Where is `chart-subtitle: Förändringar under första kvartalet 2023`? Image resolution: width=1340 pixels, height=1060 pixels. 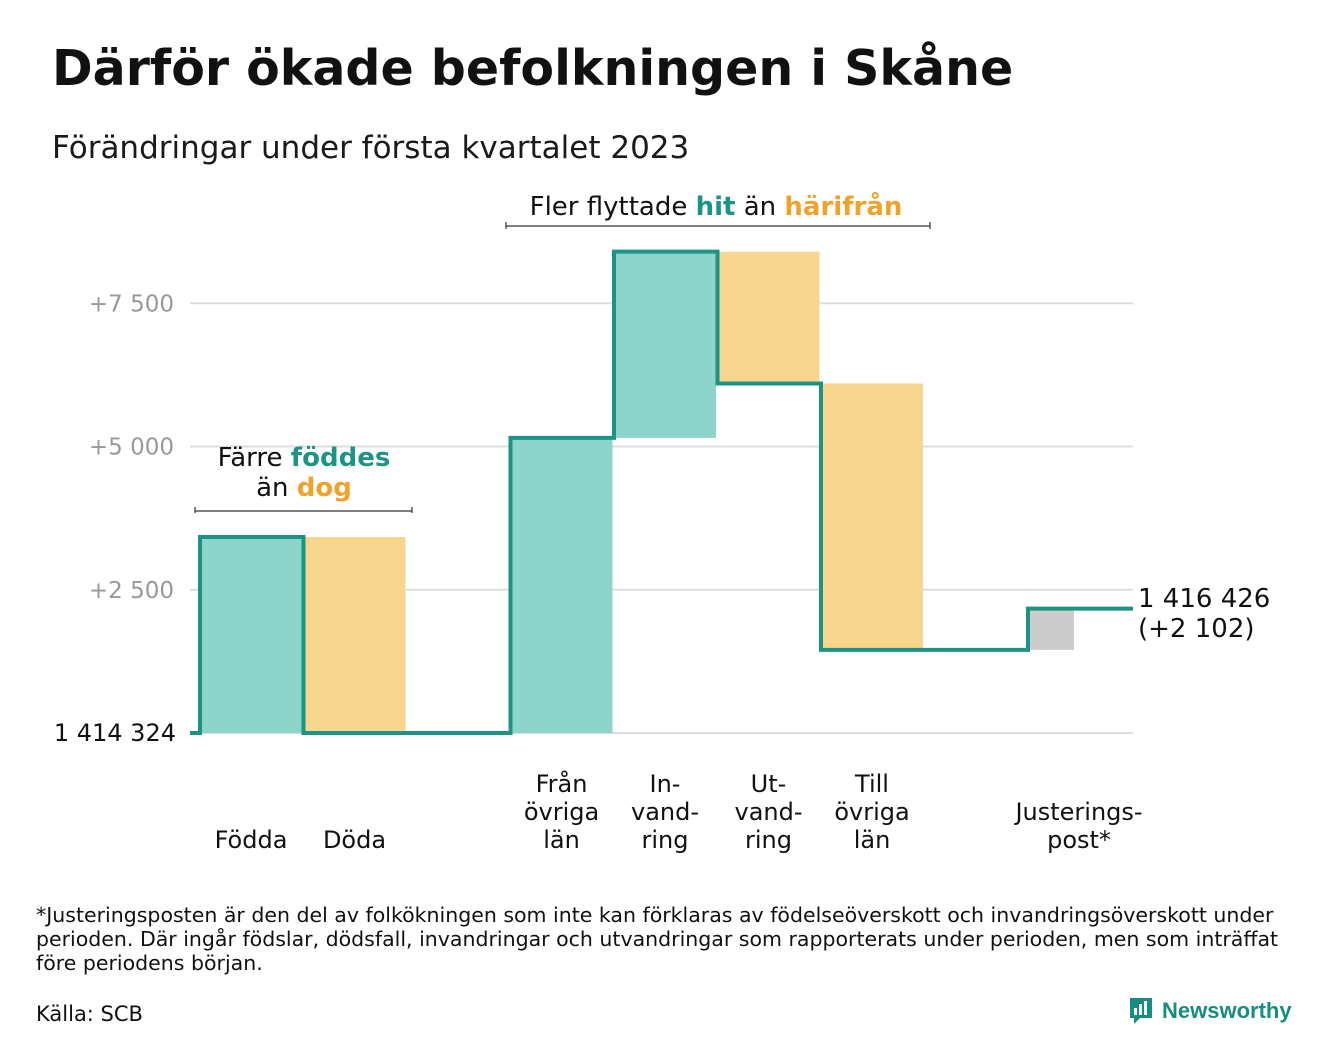 chart-subtitle: Förändringar under första kvartalet 2023 is located at coordinates (371, 148).